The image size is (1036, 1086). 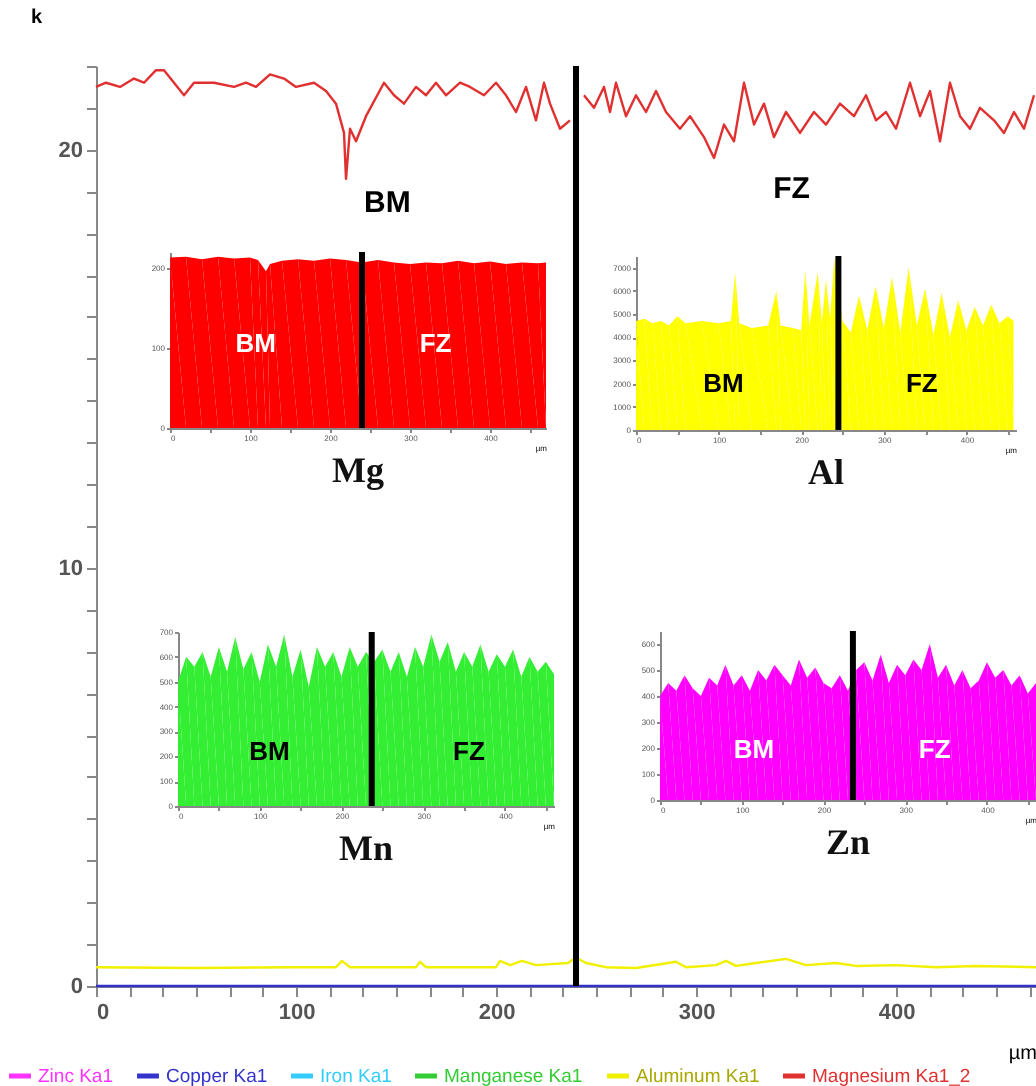 What do you see at coordinates (1022, 1054) in the screenshot?
I see `x-axis-title: µm` at bounding box center [1022, 1054].